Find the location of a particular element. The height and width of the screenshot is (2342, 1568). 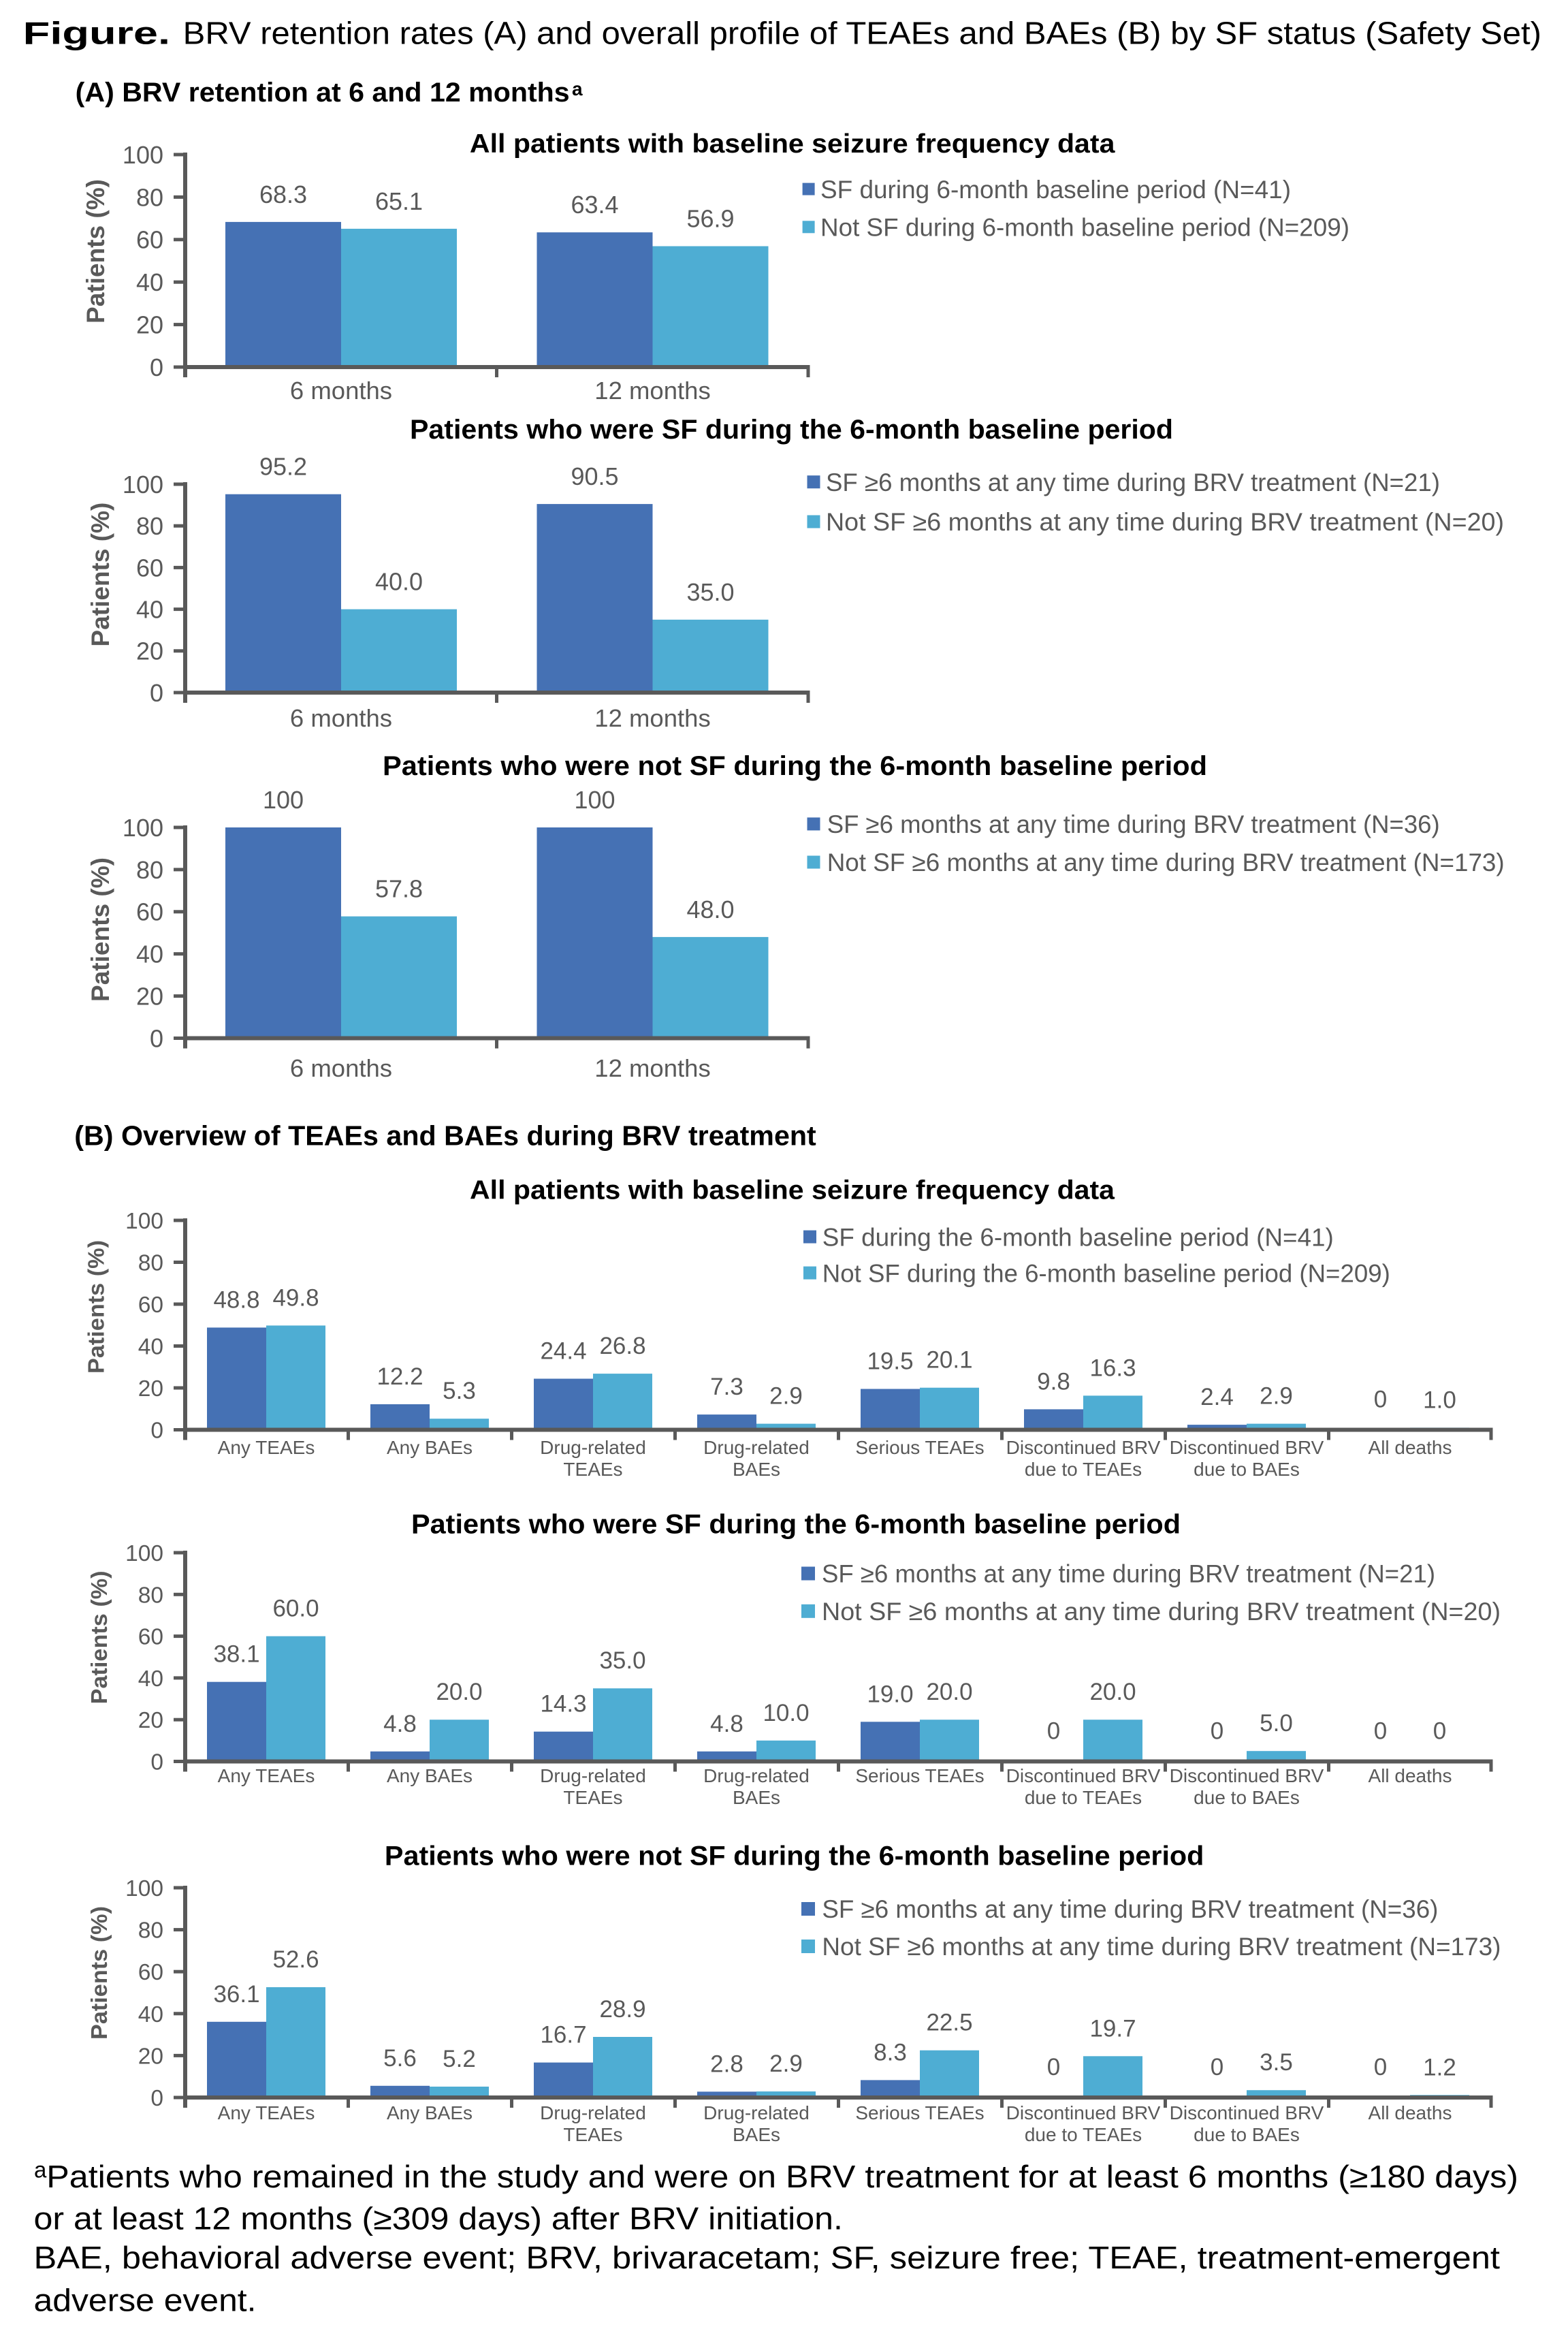

svg-text: 63.4 is located at coordinates (594, 205).